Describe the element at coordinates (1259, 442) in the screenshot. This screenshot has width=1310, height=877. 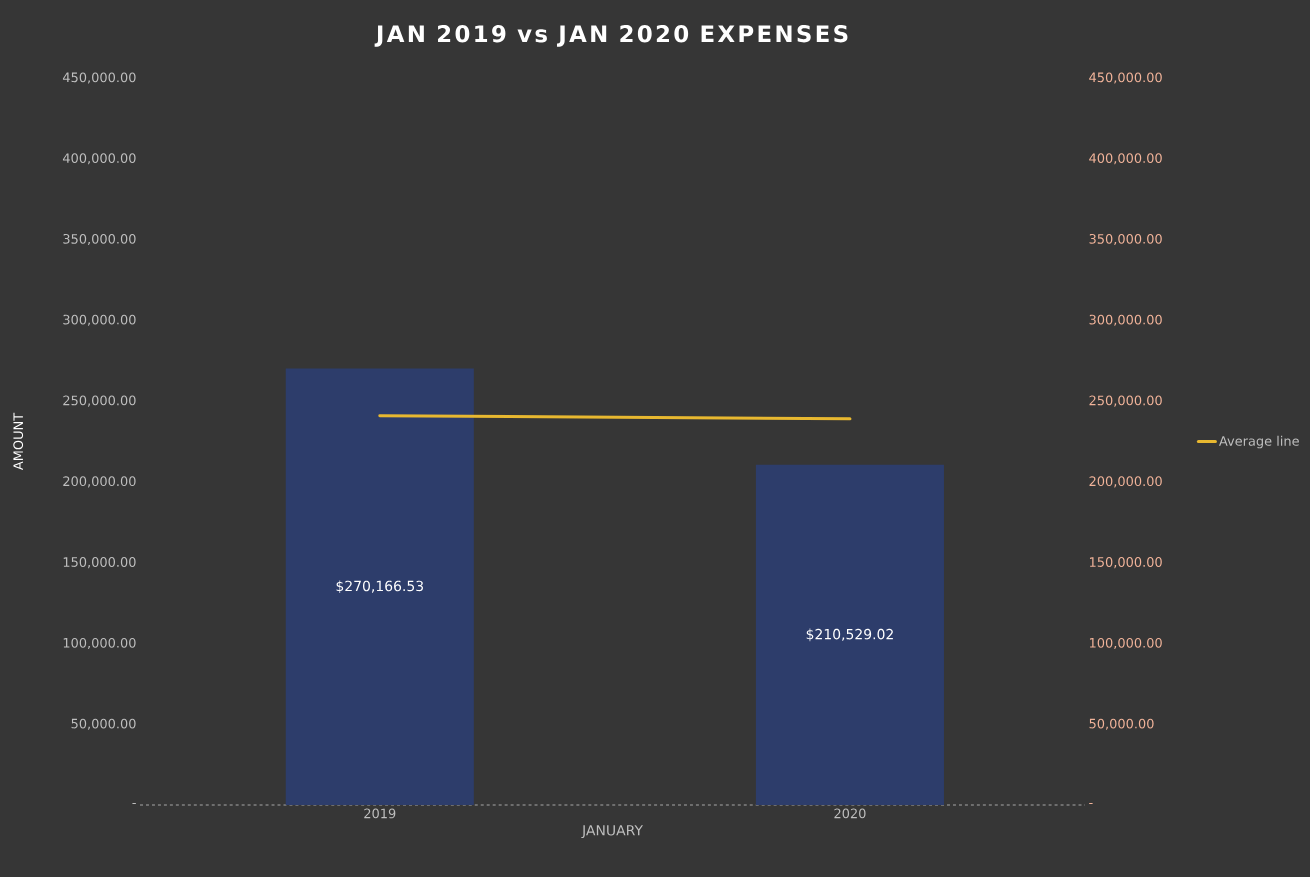
I see `legend-label: Average line` at that location.